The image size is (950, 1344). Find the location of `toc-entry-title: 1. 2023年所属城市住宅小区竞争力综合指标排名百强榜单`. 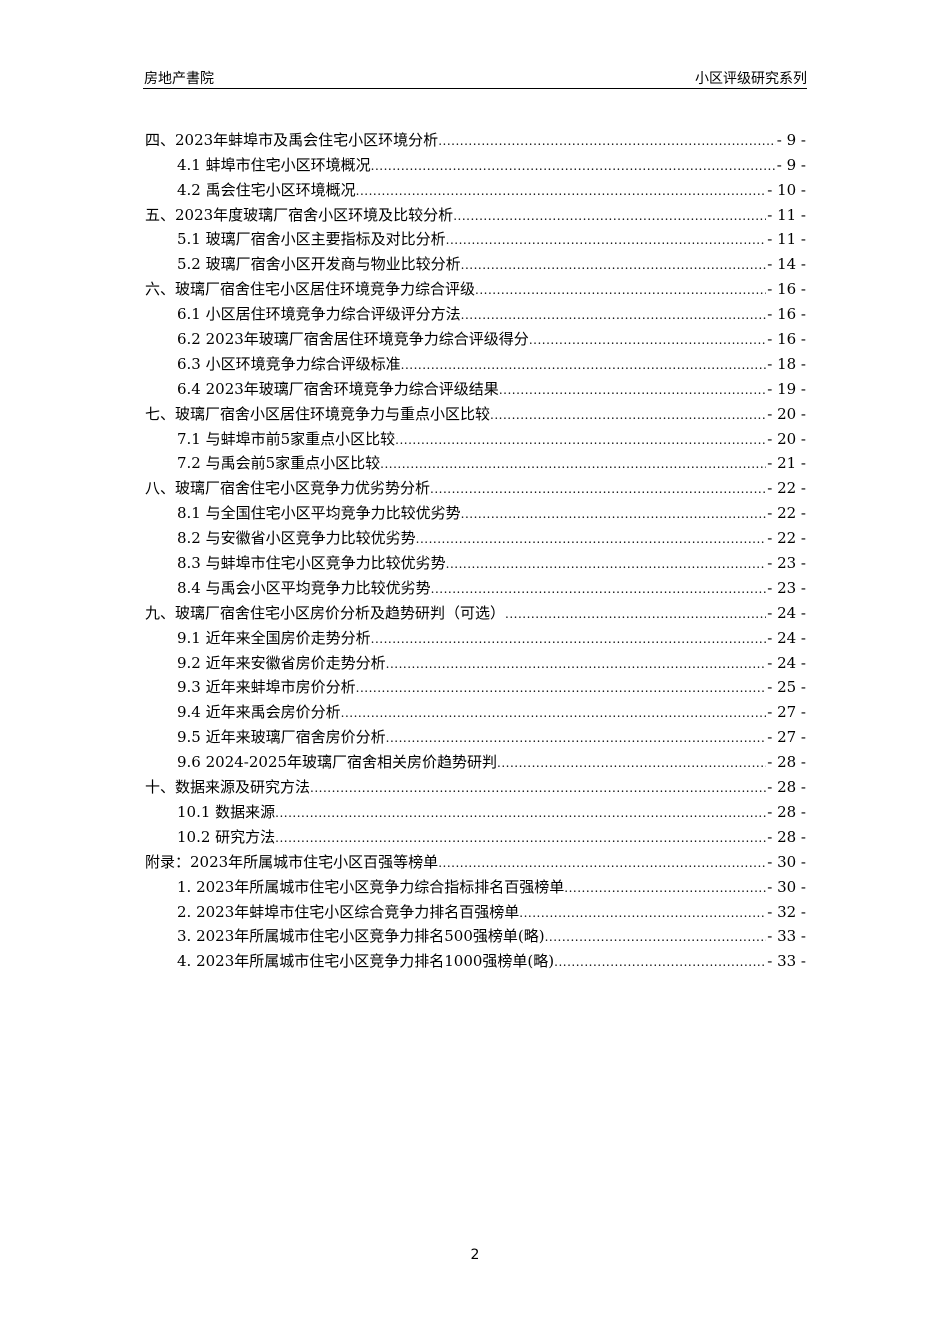

toc-entry-title: 1. 2023年所属城市住宅小区竞争力综合指标排名百强榜单 is located at coordinates (371, 886).